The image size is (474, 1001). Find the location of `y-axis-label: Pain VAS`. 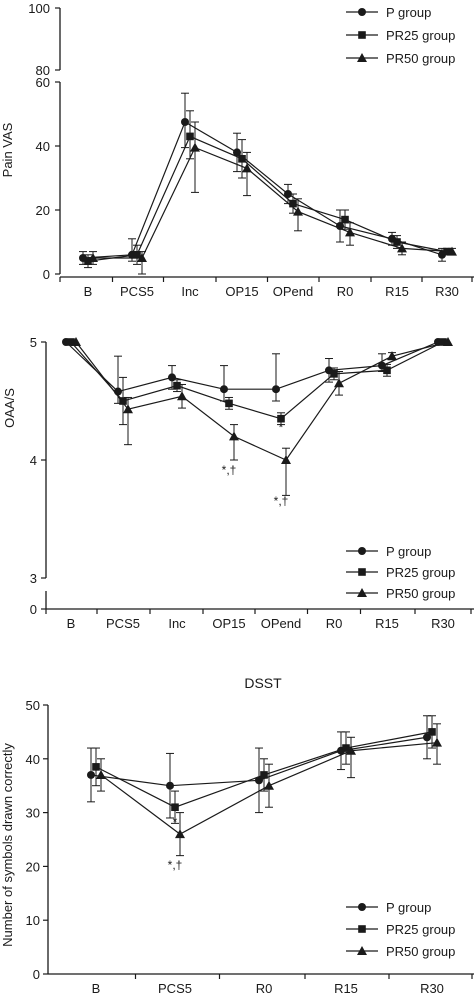

y-axis-label: Pain VAS is located at coordinates (7, 149).